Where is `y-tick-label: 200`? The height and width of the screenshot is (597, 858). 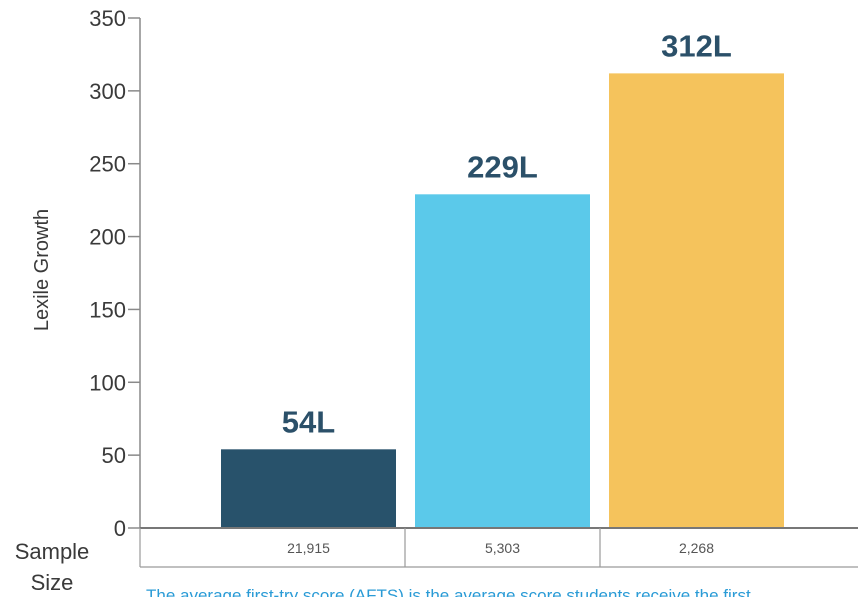
y-tick-label: 200 is located at coordinates (107, 237).